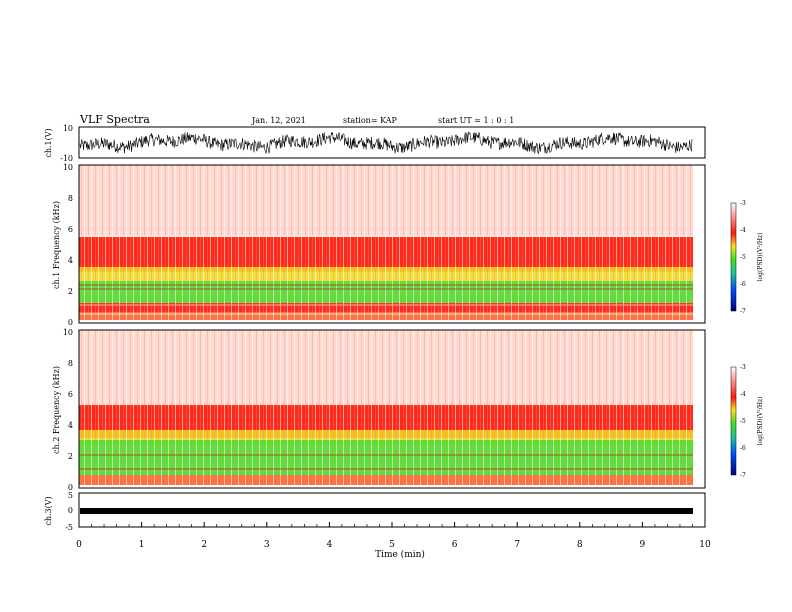 This screenshot has width=792, height=612. I want to click on x-tick-label: 4, so click(330, 545).